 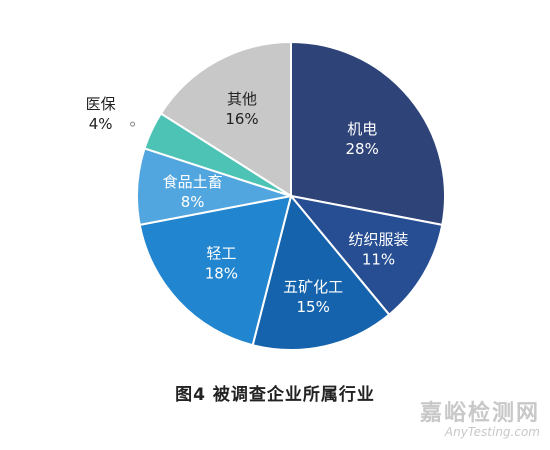 I want to click on watermark: 嘉峪检测网 AnyTesting.com, so click(x=480, y=417).